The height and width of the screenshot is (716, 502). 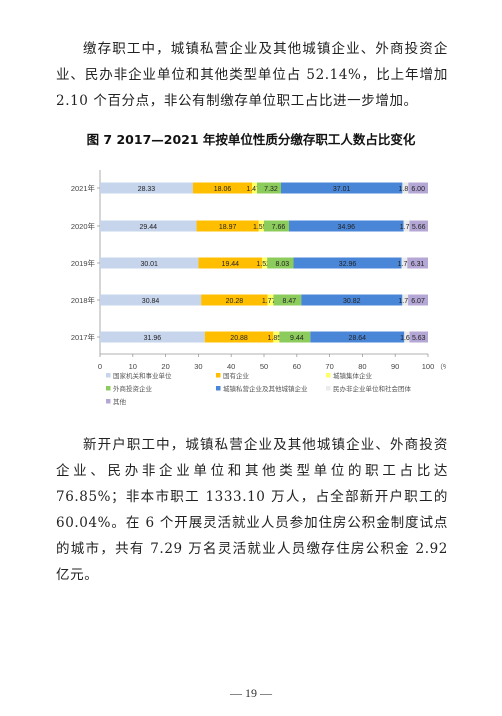 What do you see at coordinates (100, 366) in the screenshot?
I see `x-tick-label: 0` at bounding box center [100, 366].